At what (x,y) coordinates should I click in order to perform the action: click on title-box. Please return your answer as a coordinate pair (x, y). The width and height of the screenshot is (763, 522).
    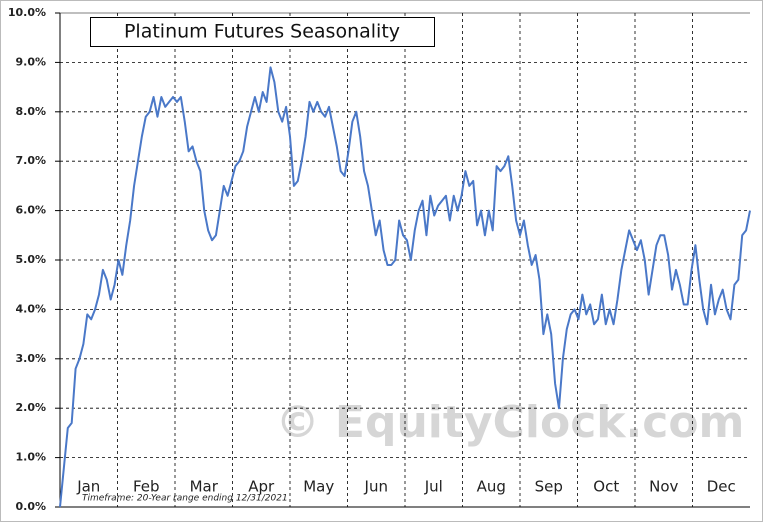
    Looking at the image, I should click on (262, 32).